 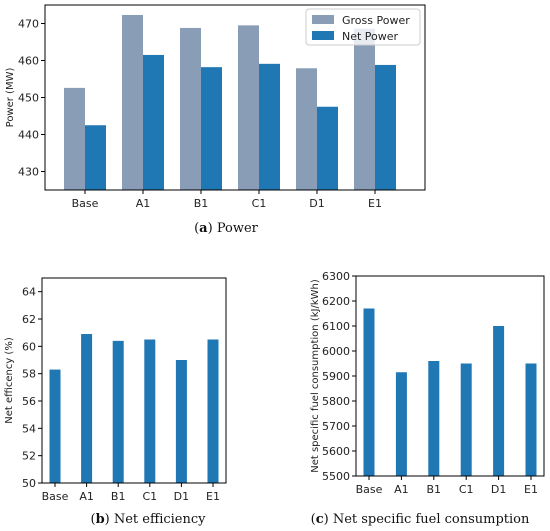 I want to click on y-tick-label: 6300, so click(x=336, y=276).